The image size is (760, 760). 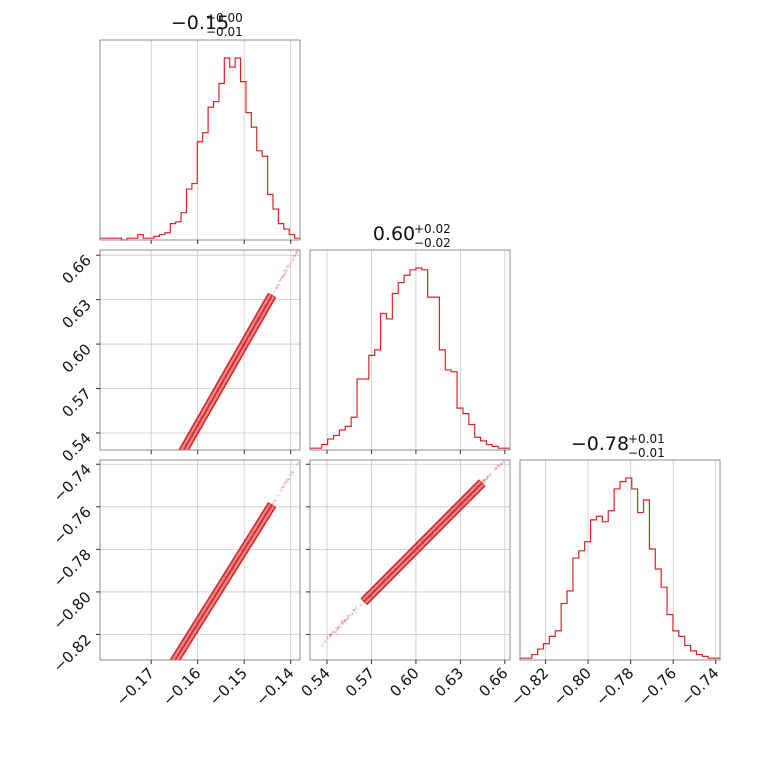 What do you see at coordinates (200, 23) in the screenshot?
I see `title-param-0: −0.15` at bounding box center [200, 23].